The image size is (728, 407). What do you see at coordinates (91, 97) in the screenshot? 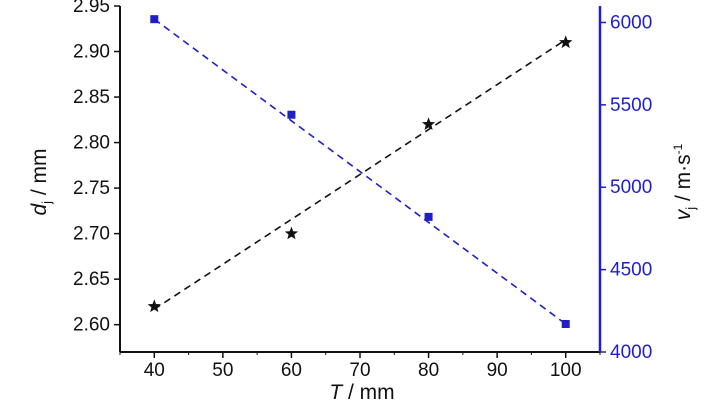
I see `left-tick-label: 2.85` at bounding box center [91, 97].